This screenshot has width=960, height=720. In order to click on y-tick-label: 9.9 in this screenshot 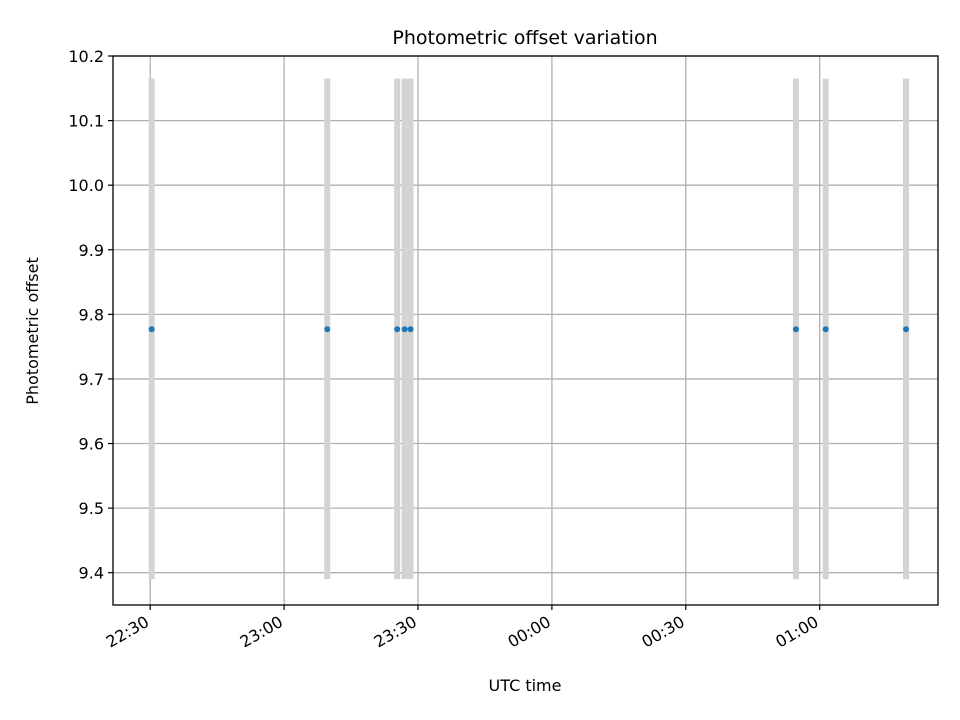, I will do `click(91, 250)`.